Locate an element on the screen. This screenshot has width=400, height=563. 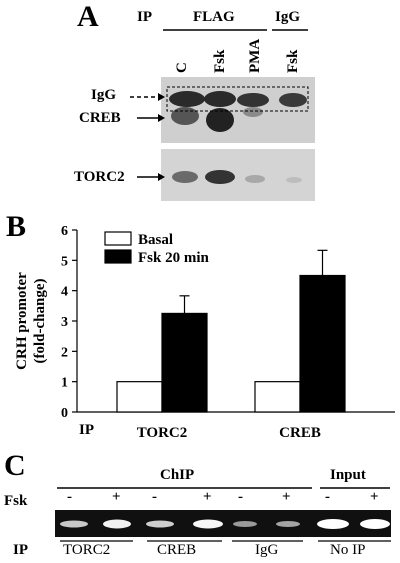
panel-b-ip-label: IP is located at coordinates (86, 430).